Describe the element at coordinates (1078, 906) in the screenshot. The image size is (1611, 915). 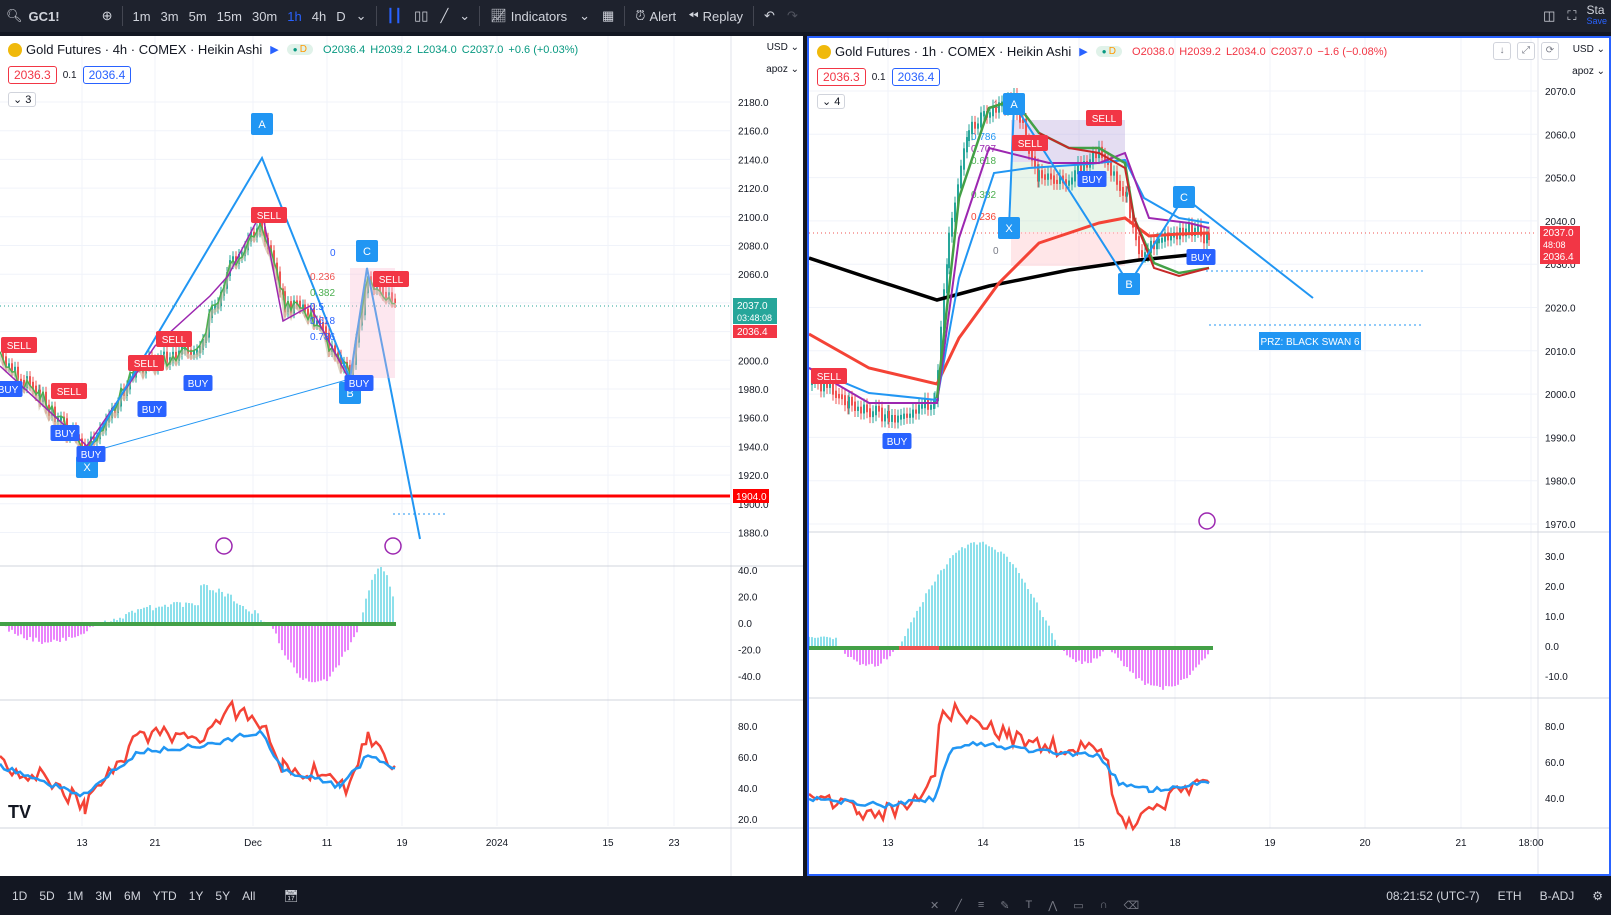
I see `ruler-icon: ▭` at that location.